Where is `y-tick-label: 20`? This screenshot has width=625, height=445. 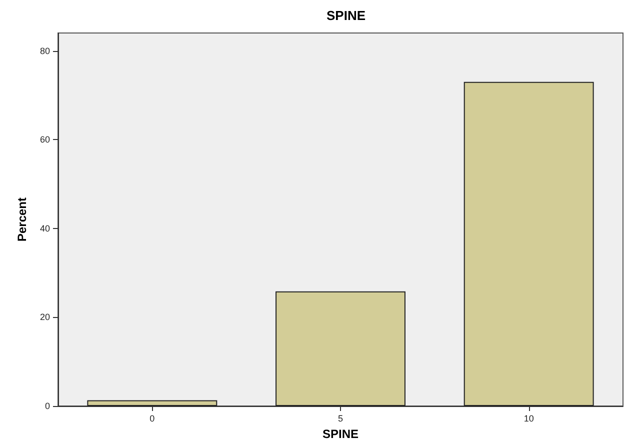
y-tick-label: 20 is located at coordinates (45, 317).